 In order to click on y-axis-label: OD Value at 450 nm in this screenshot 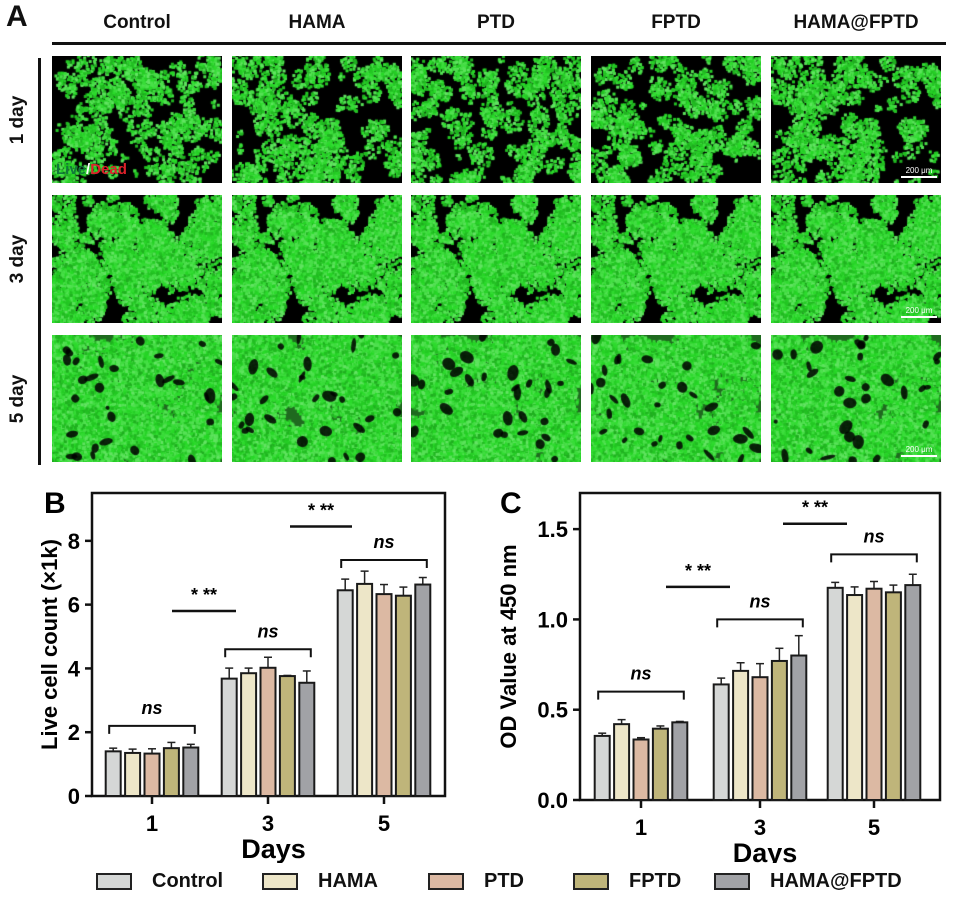, I will do `click(508, 646)`.